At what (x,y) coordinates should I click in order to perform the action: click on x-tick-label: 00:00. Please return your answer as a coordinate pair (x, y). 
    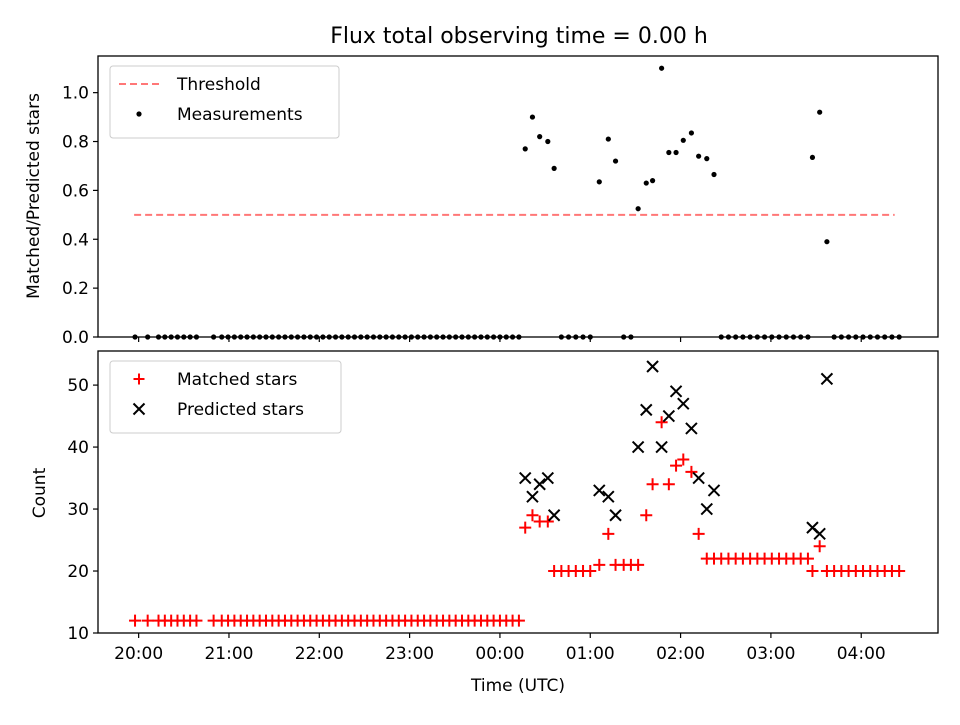
    Looking at the image, I should click on (499, 654).